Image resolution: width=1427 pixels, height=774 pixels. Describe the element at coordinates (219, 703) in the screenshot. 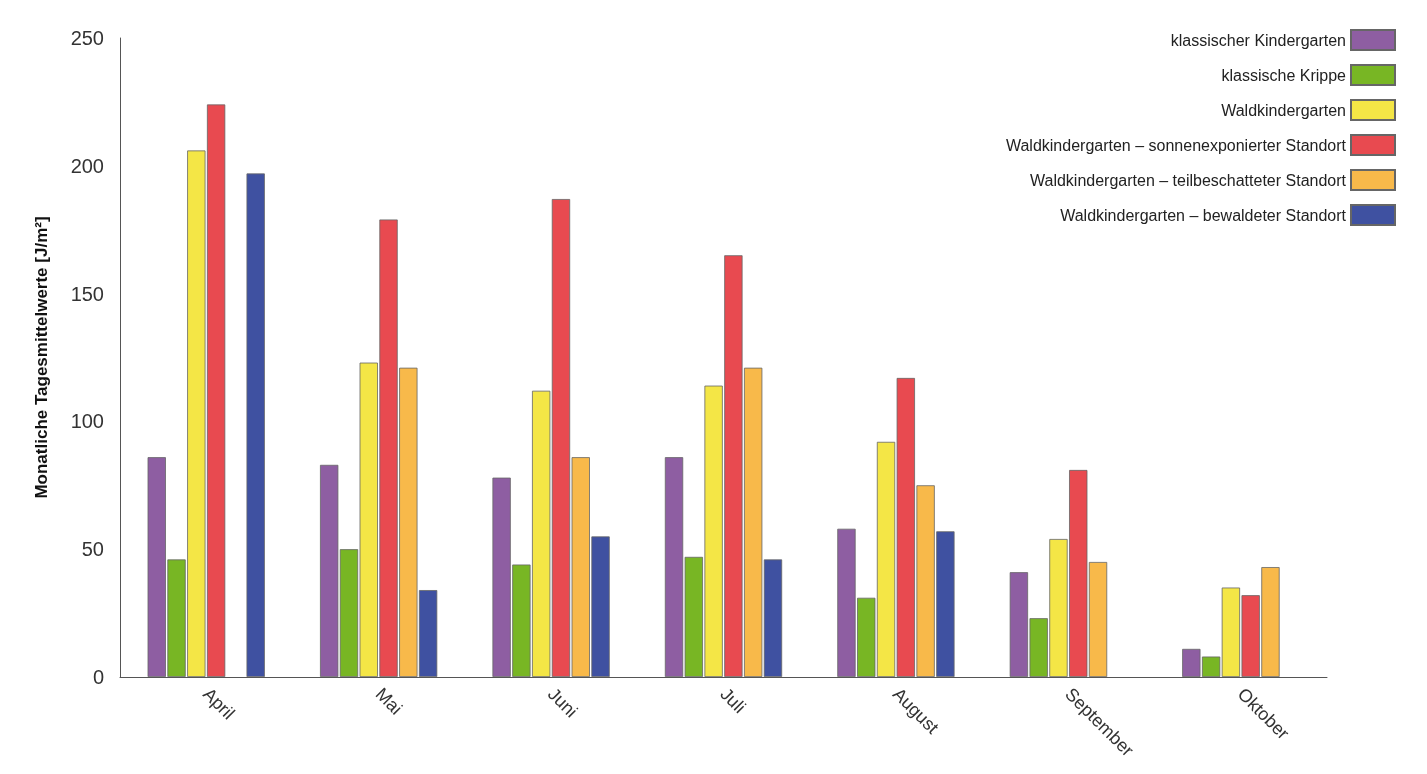

I see `x-tick-label: April` at that location.